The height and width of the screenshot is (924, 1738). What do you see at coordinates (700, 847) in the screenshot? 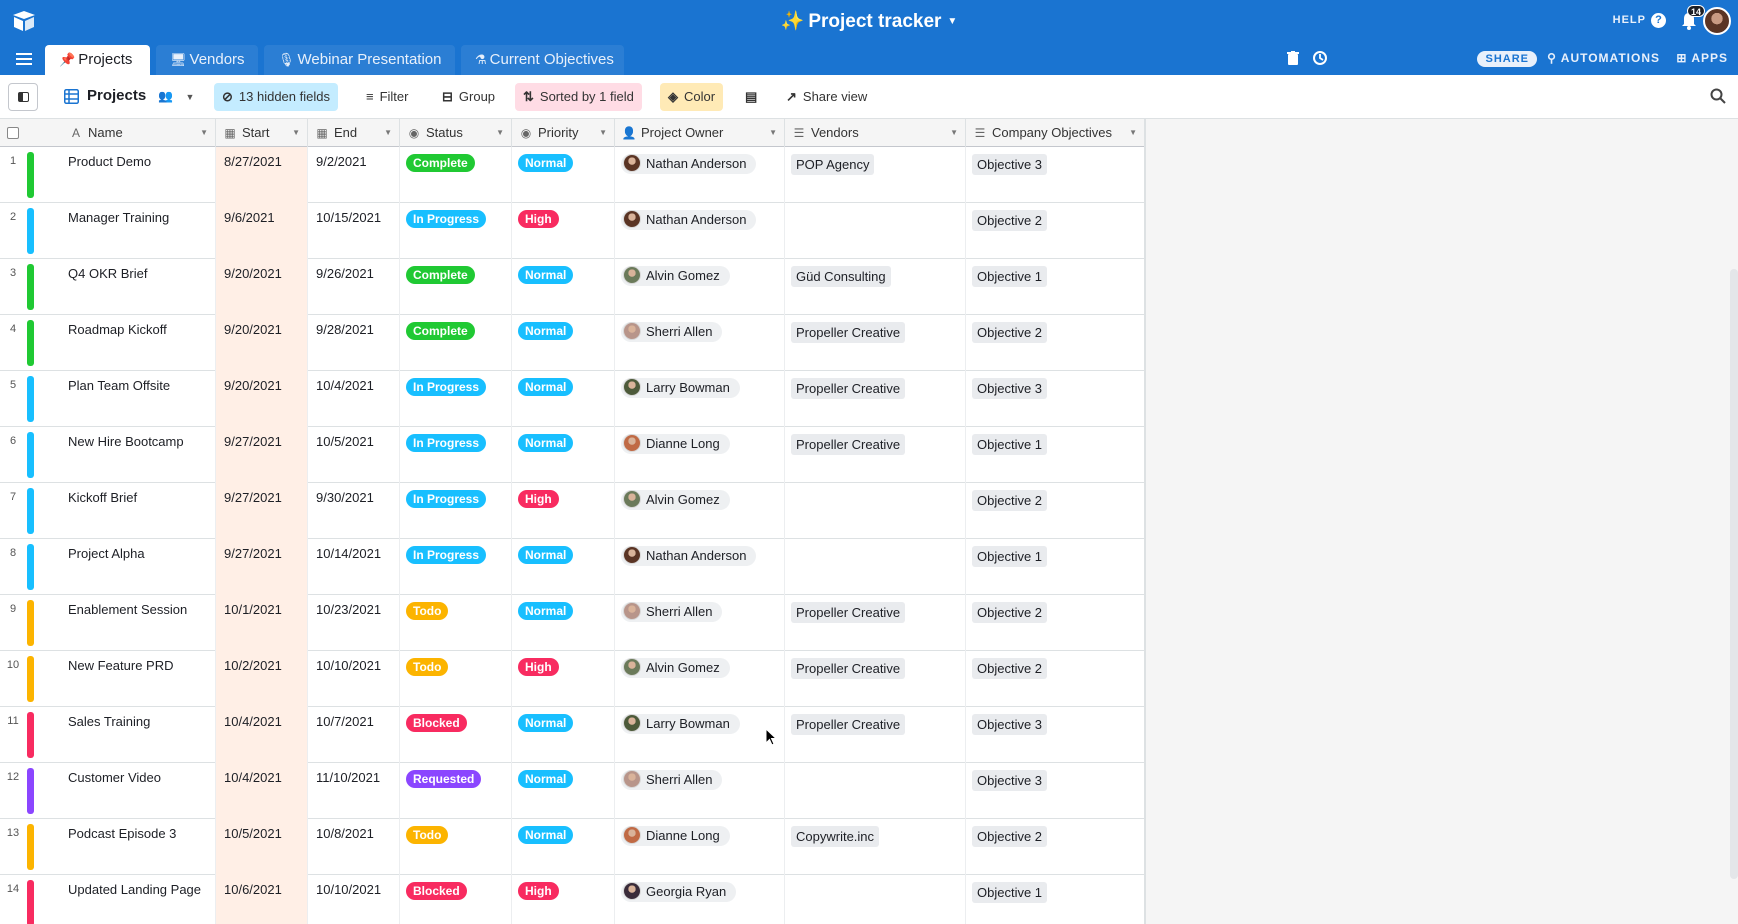
I see `cell-project-owner: Dianne Long` at bounding box center [700, 847].